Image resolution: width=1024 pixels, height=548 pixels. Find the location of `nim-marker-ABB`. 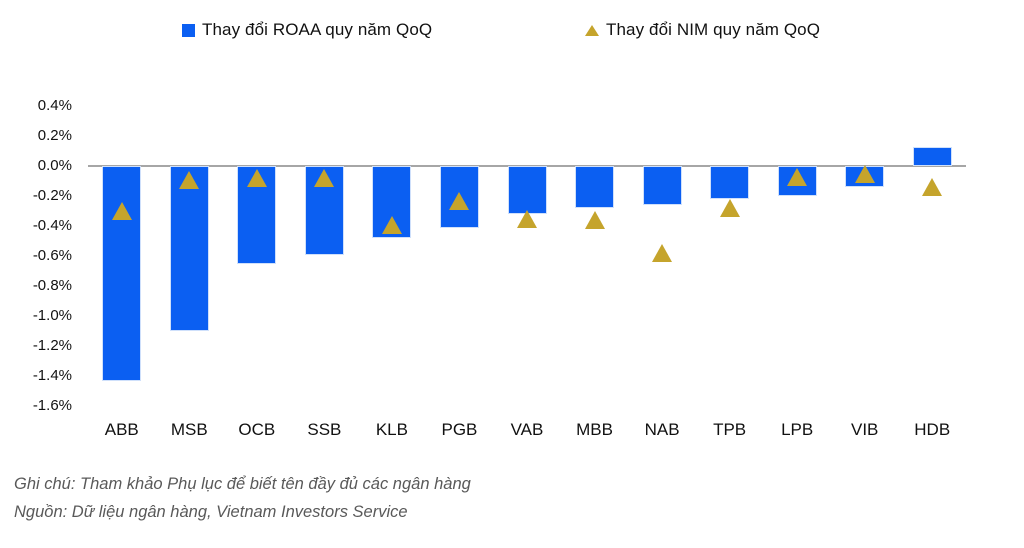

nim-marker-ABB is located at coordinates (121, 211).